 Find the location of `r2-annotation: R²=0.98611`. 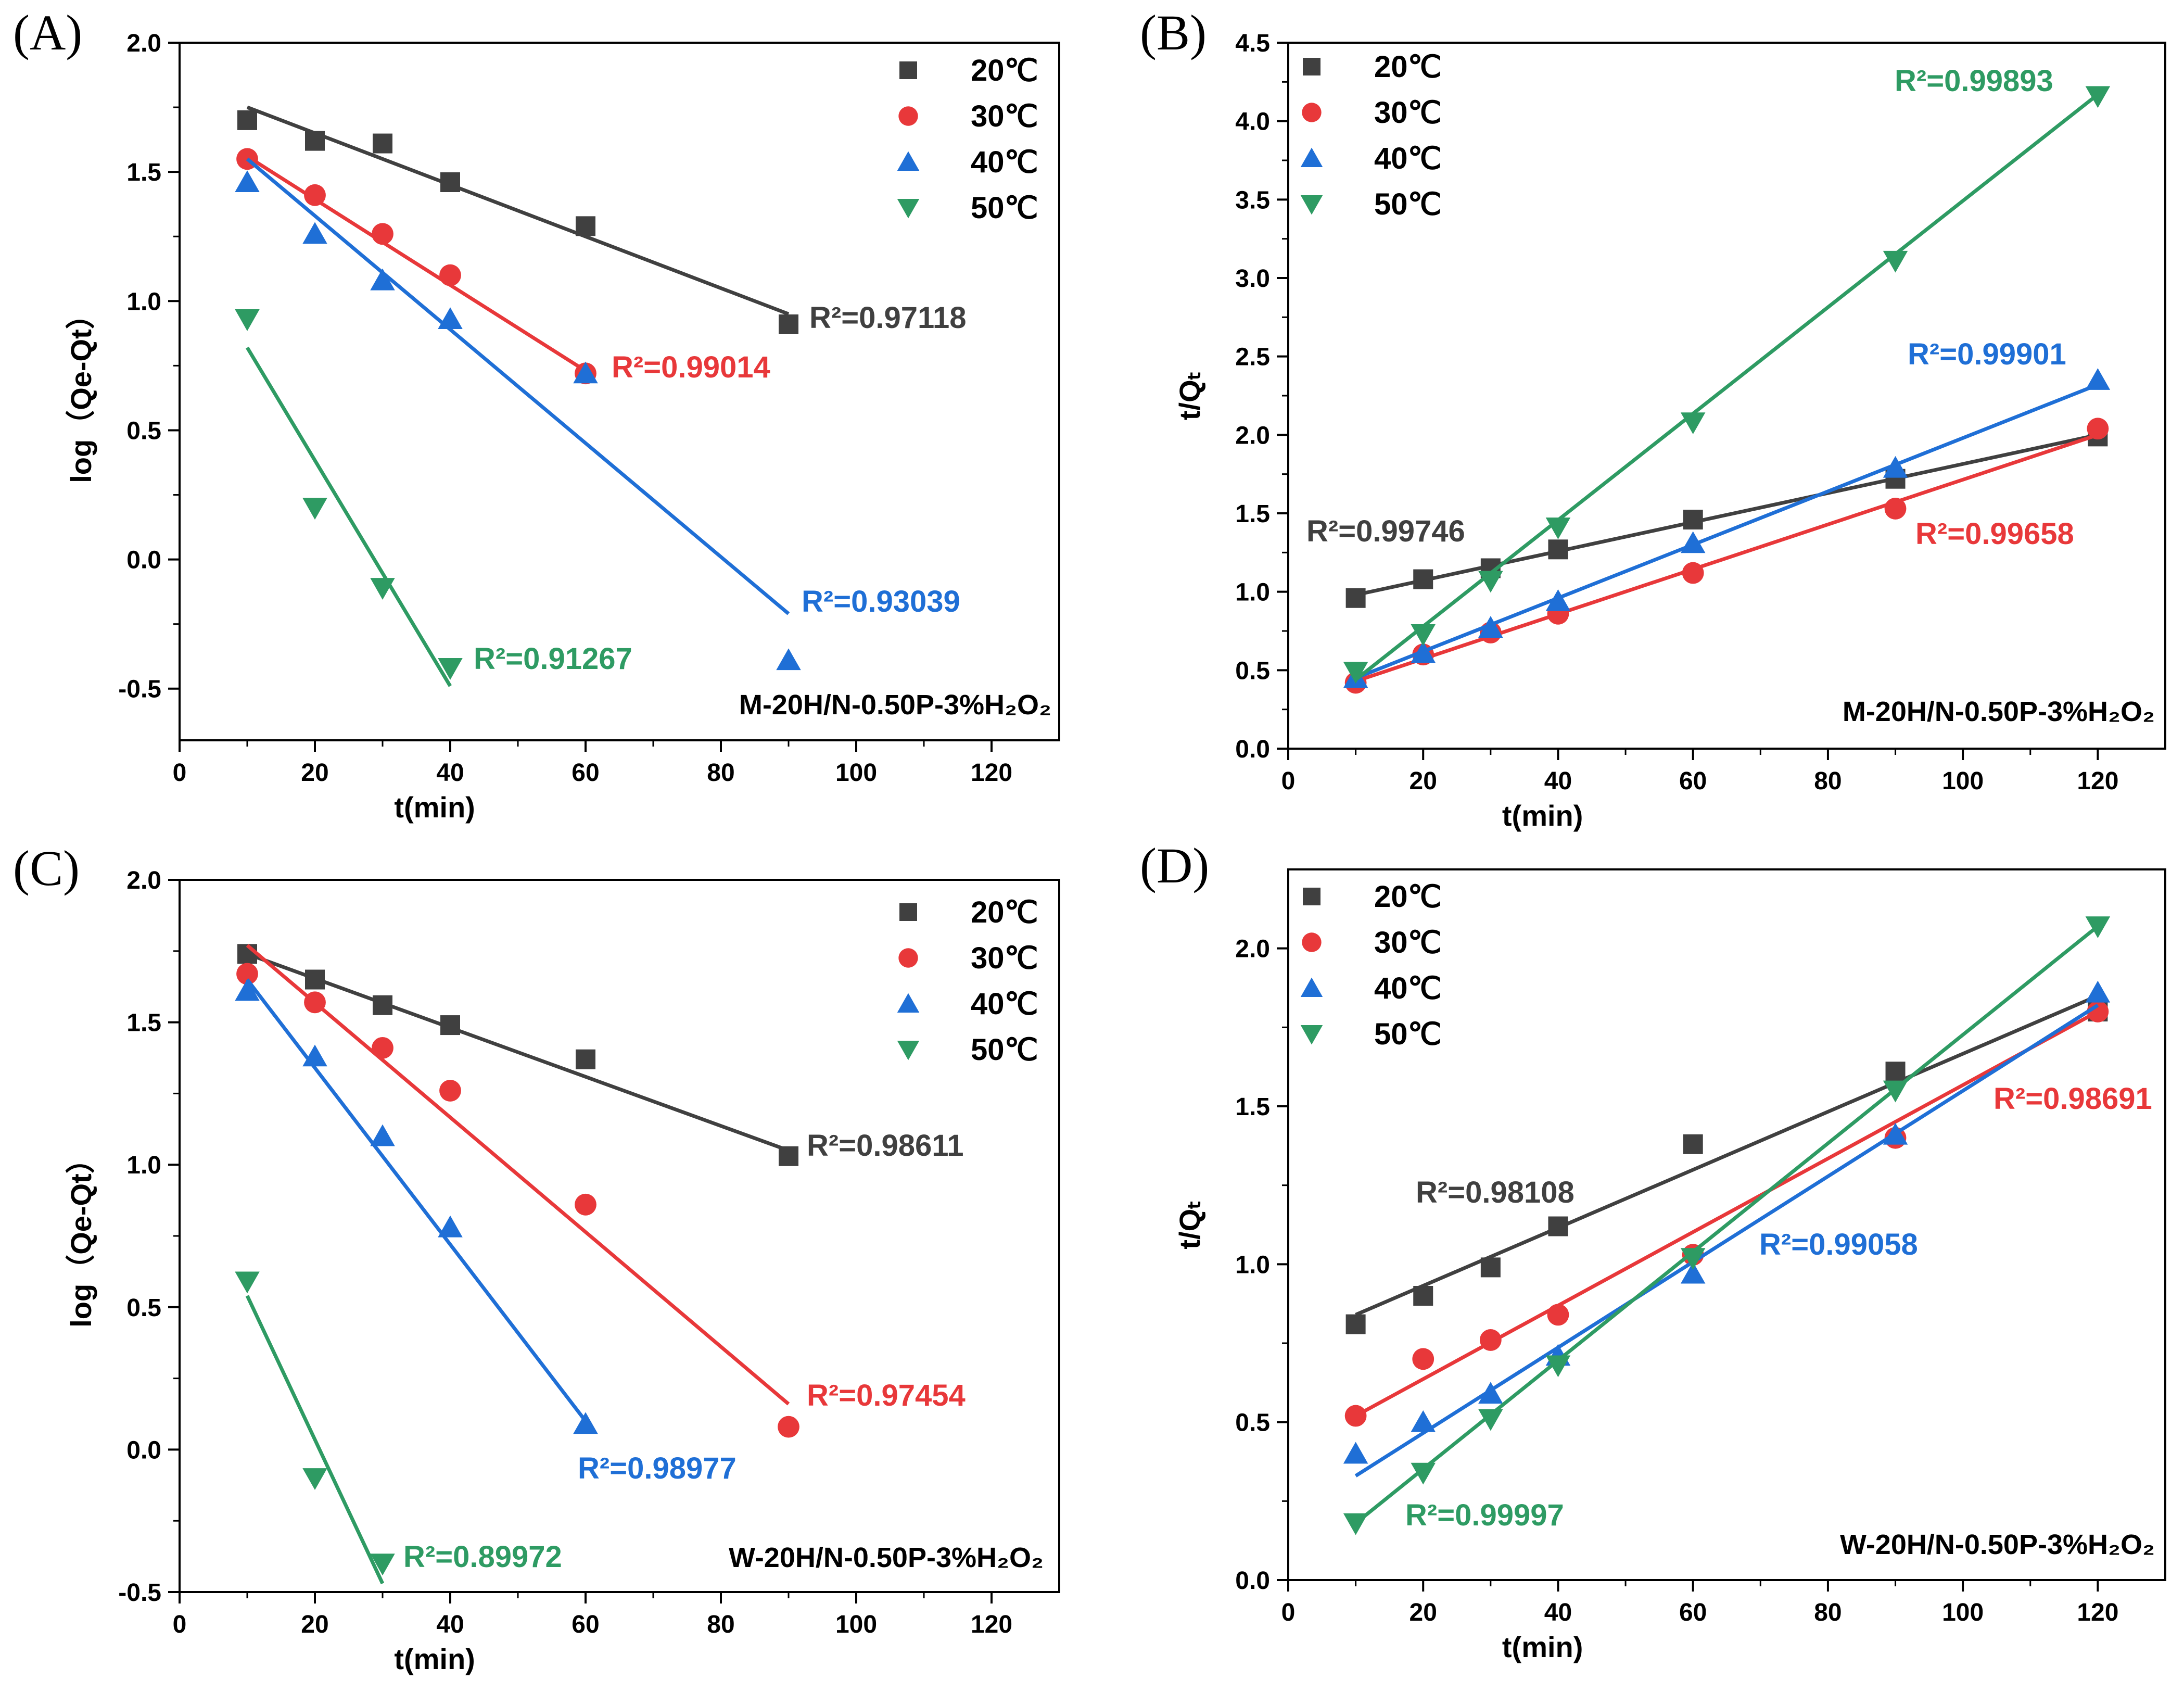

r2-annotation: R²=0.98611 is located at coordinates (886, 1146).